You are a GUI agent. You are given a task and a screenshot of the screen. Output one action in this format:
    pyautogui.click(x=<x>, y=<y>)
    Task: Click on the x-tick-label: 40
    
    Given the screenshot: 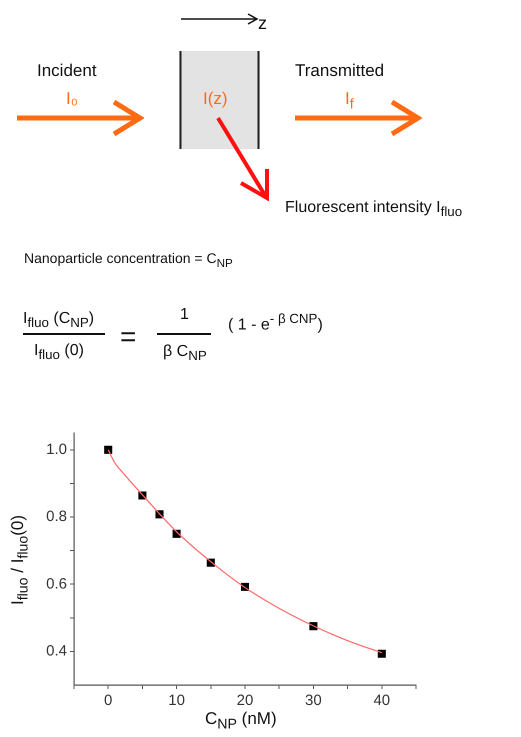 What is the action you would take?
    pyautogui.click(x=381, y=701)
    